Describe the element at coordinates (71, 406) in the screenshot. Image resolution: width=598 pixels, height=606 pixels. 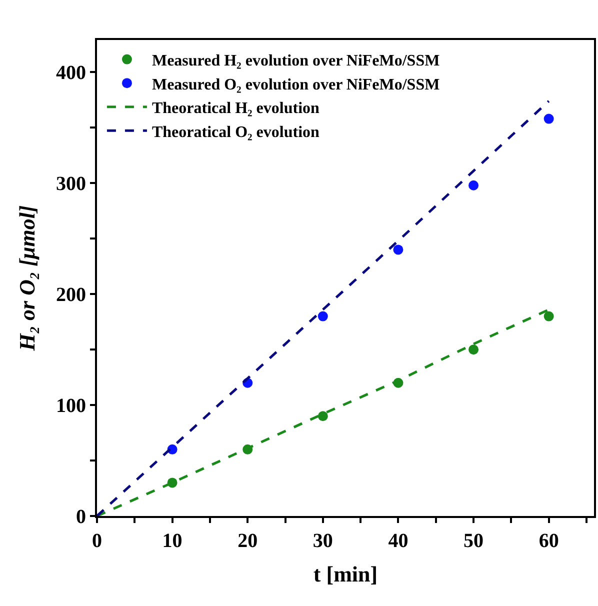
I see `y-tick-label: 100` at that location.